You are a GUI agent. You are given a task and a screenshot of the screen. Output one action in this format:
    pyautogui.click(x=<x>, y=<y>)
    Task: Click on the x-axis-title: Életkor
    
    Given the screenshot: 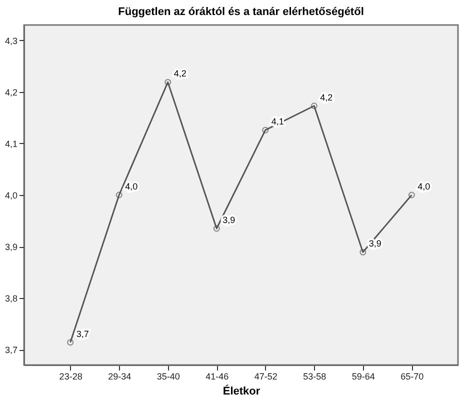 What is the action you would take?
    pyautogui.click(x=241, y=391)
    